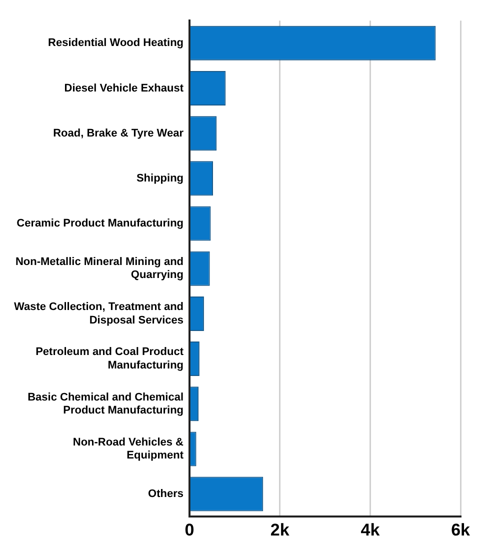 The height and width of the screenshot is (553, 482). I want to click on x-tick-label: 2k, so click(280, 530).